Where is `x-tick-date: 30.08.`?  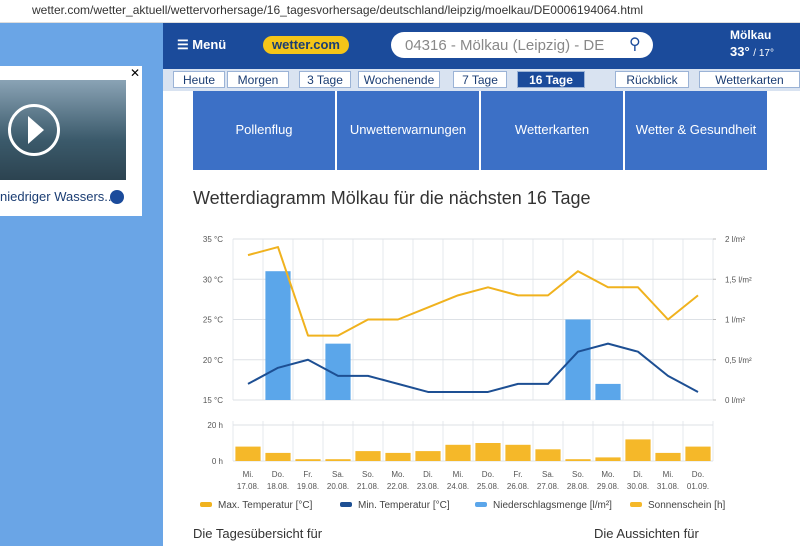
x-tick-date: 30.08. is located at coordinates (638, 486).